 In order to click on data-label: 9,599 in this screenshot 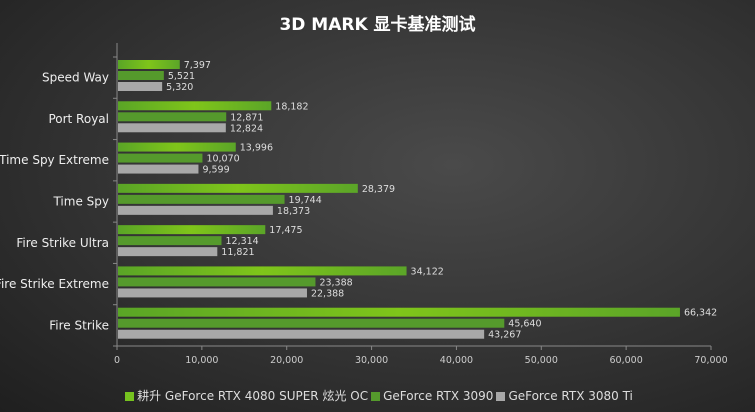, I will do `click(215, 170)`.